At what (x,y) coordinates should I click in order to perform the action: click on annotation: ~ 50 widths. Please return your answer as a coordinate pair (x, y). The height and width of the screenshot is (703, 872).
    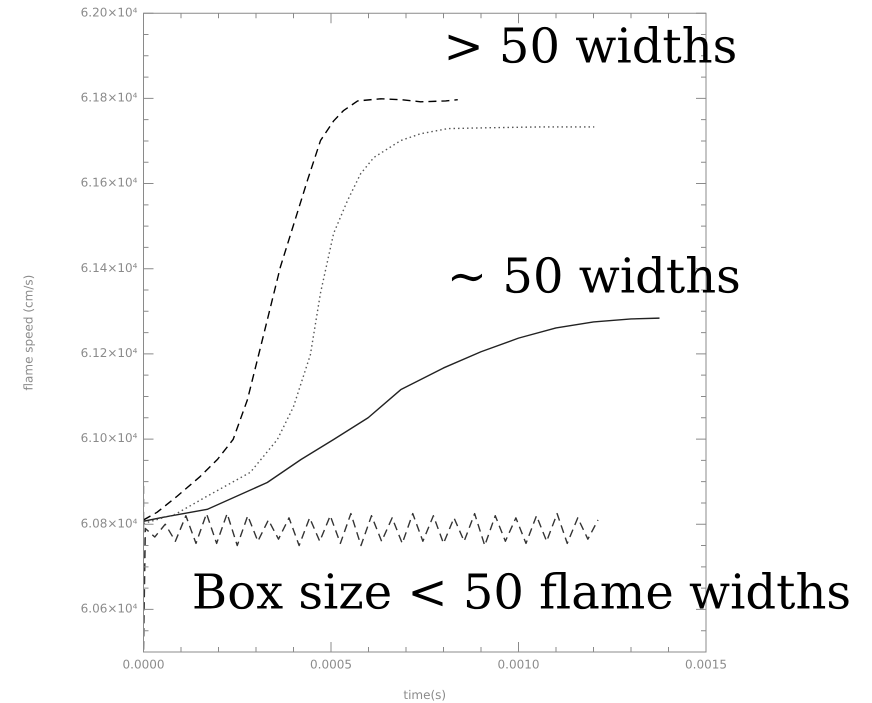
    Looking at the image, I should click on (593, 276).